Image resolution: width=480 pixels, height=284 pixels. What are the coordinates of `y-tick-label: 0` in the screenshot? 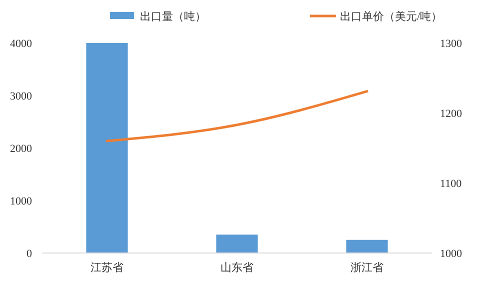 It's located at (29, 254).